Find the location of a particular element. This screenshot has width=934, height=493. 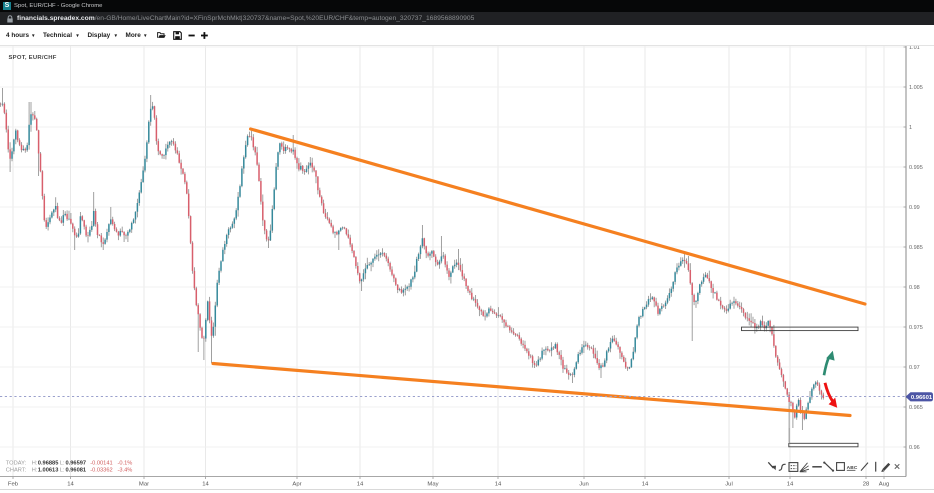

svg-text: 28 is located at coordinates (866, 485).